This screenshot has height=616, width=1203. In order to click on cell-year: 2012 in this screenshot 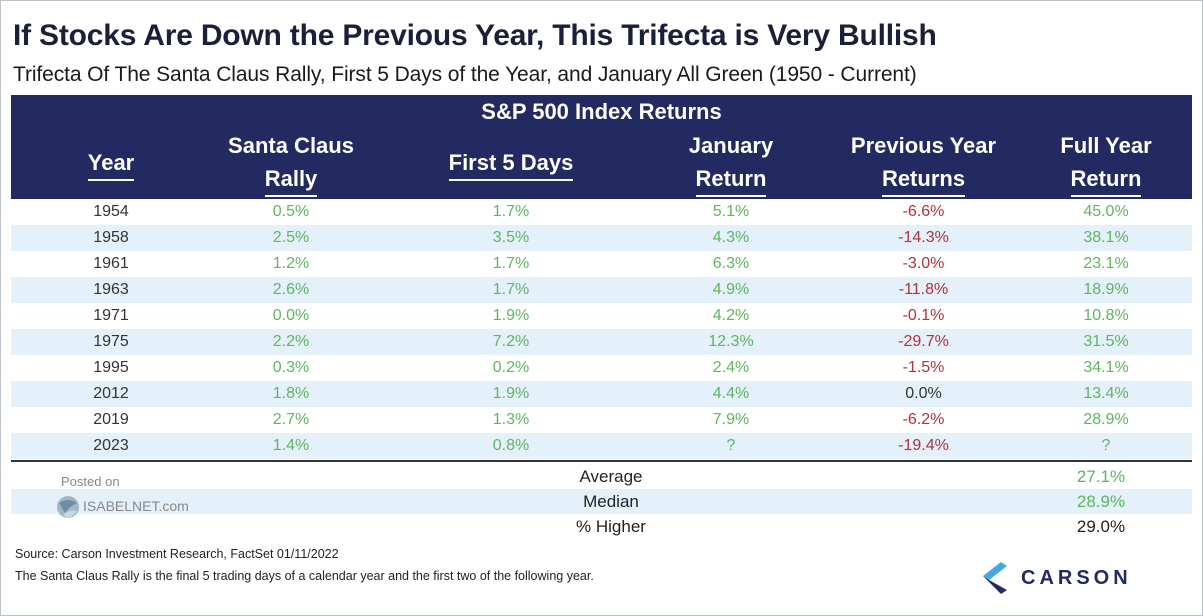, I will do `click(111, 393)`.